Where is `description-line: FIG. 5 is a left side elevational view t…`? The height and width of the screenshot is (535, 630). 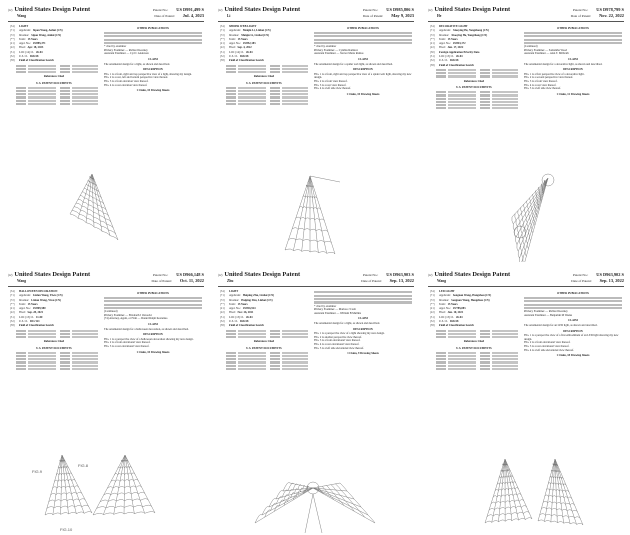
description-line: FIG. 5 is a left side elevational view t… is located at coordinates (339, 348).